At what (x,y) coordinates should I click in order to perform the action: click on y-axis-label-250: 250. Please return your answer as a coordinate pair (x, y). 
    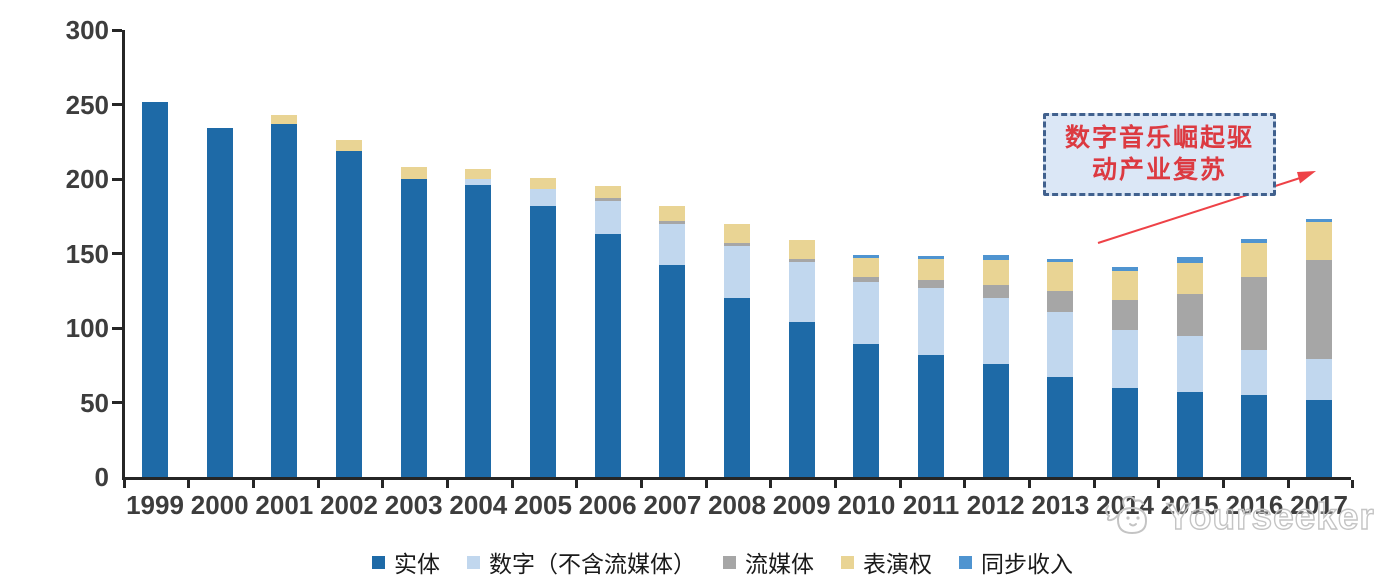
    Looking at the image, I should click on (87, 104).